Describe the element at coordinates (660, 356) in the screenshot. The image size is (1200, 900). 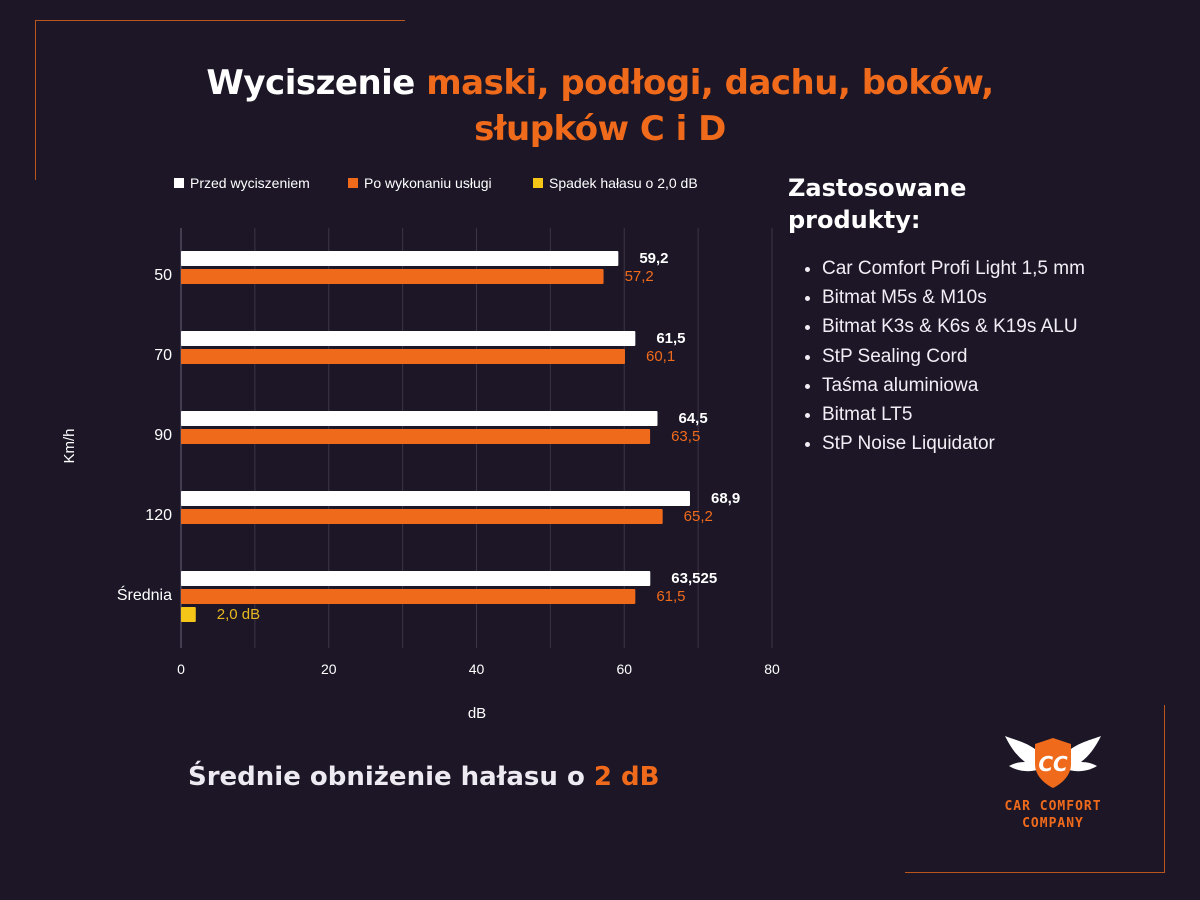
I see `data-label: 60,1` at that location.